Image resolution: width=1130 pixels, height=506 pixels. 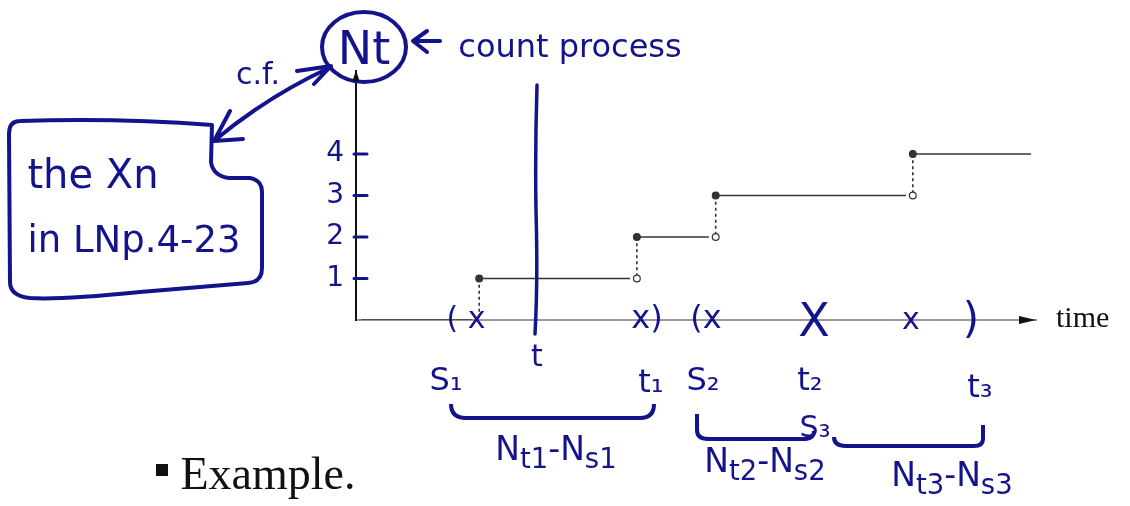 What do you see at coordinates (335, 193) in the screenshot?
I see `y-tick-label: 3` at bounding box center [335, 193].